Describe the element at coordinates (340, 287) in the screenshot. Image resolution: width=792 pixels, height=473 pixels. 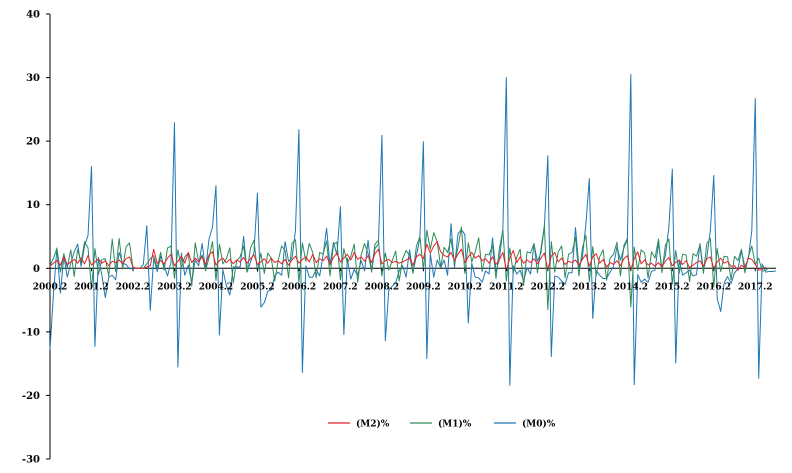
I see `x-tick-label: 2007.2` at that location.